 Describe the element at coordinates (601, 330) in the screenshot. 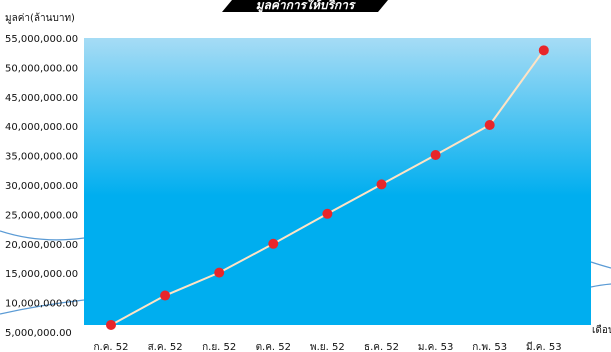

I see `x-axis-title: เดือน` at that location.